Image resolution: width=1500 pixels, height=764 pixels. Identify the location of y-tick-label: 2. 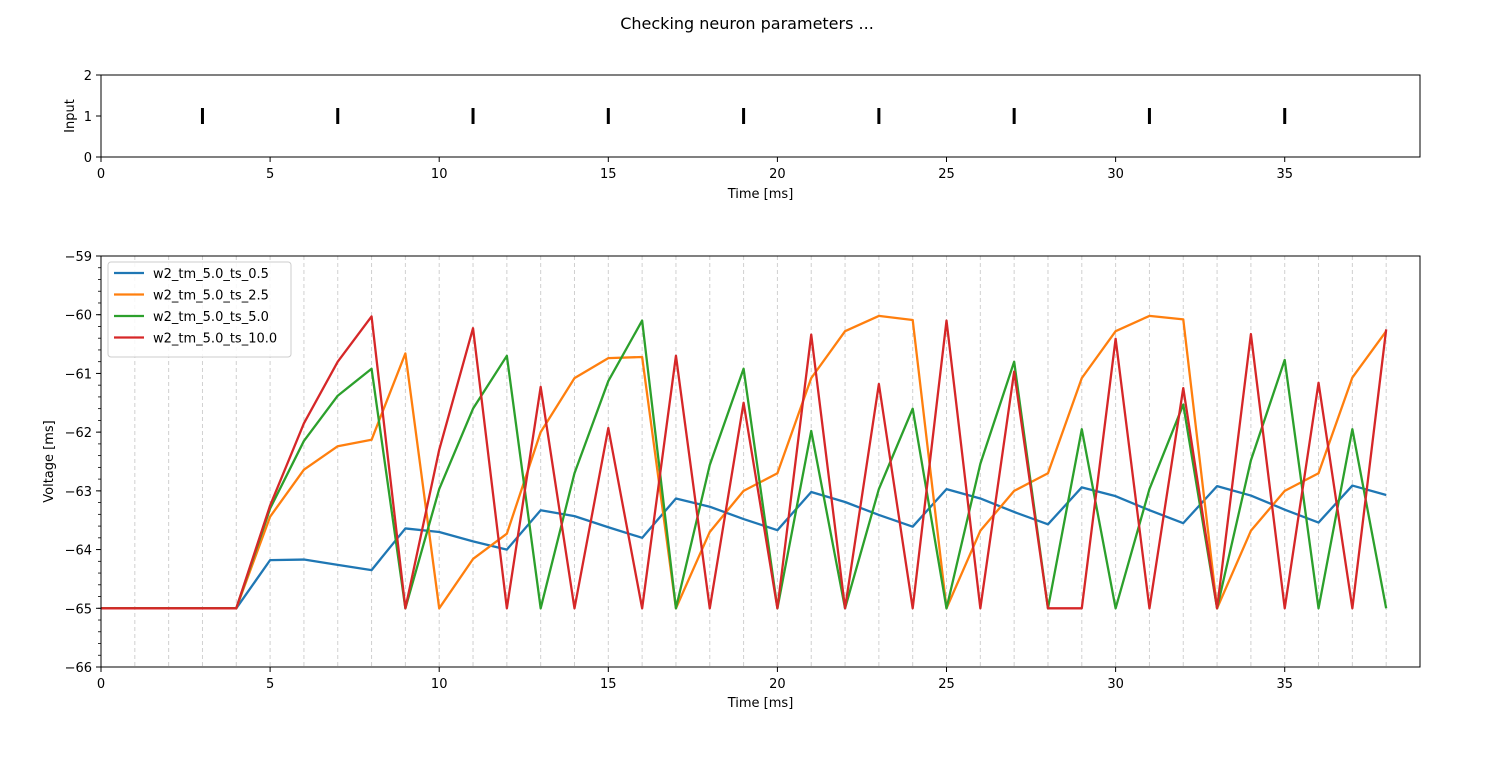
(88, 76).